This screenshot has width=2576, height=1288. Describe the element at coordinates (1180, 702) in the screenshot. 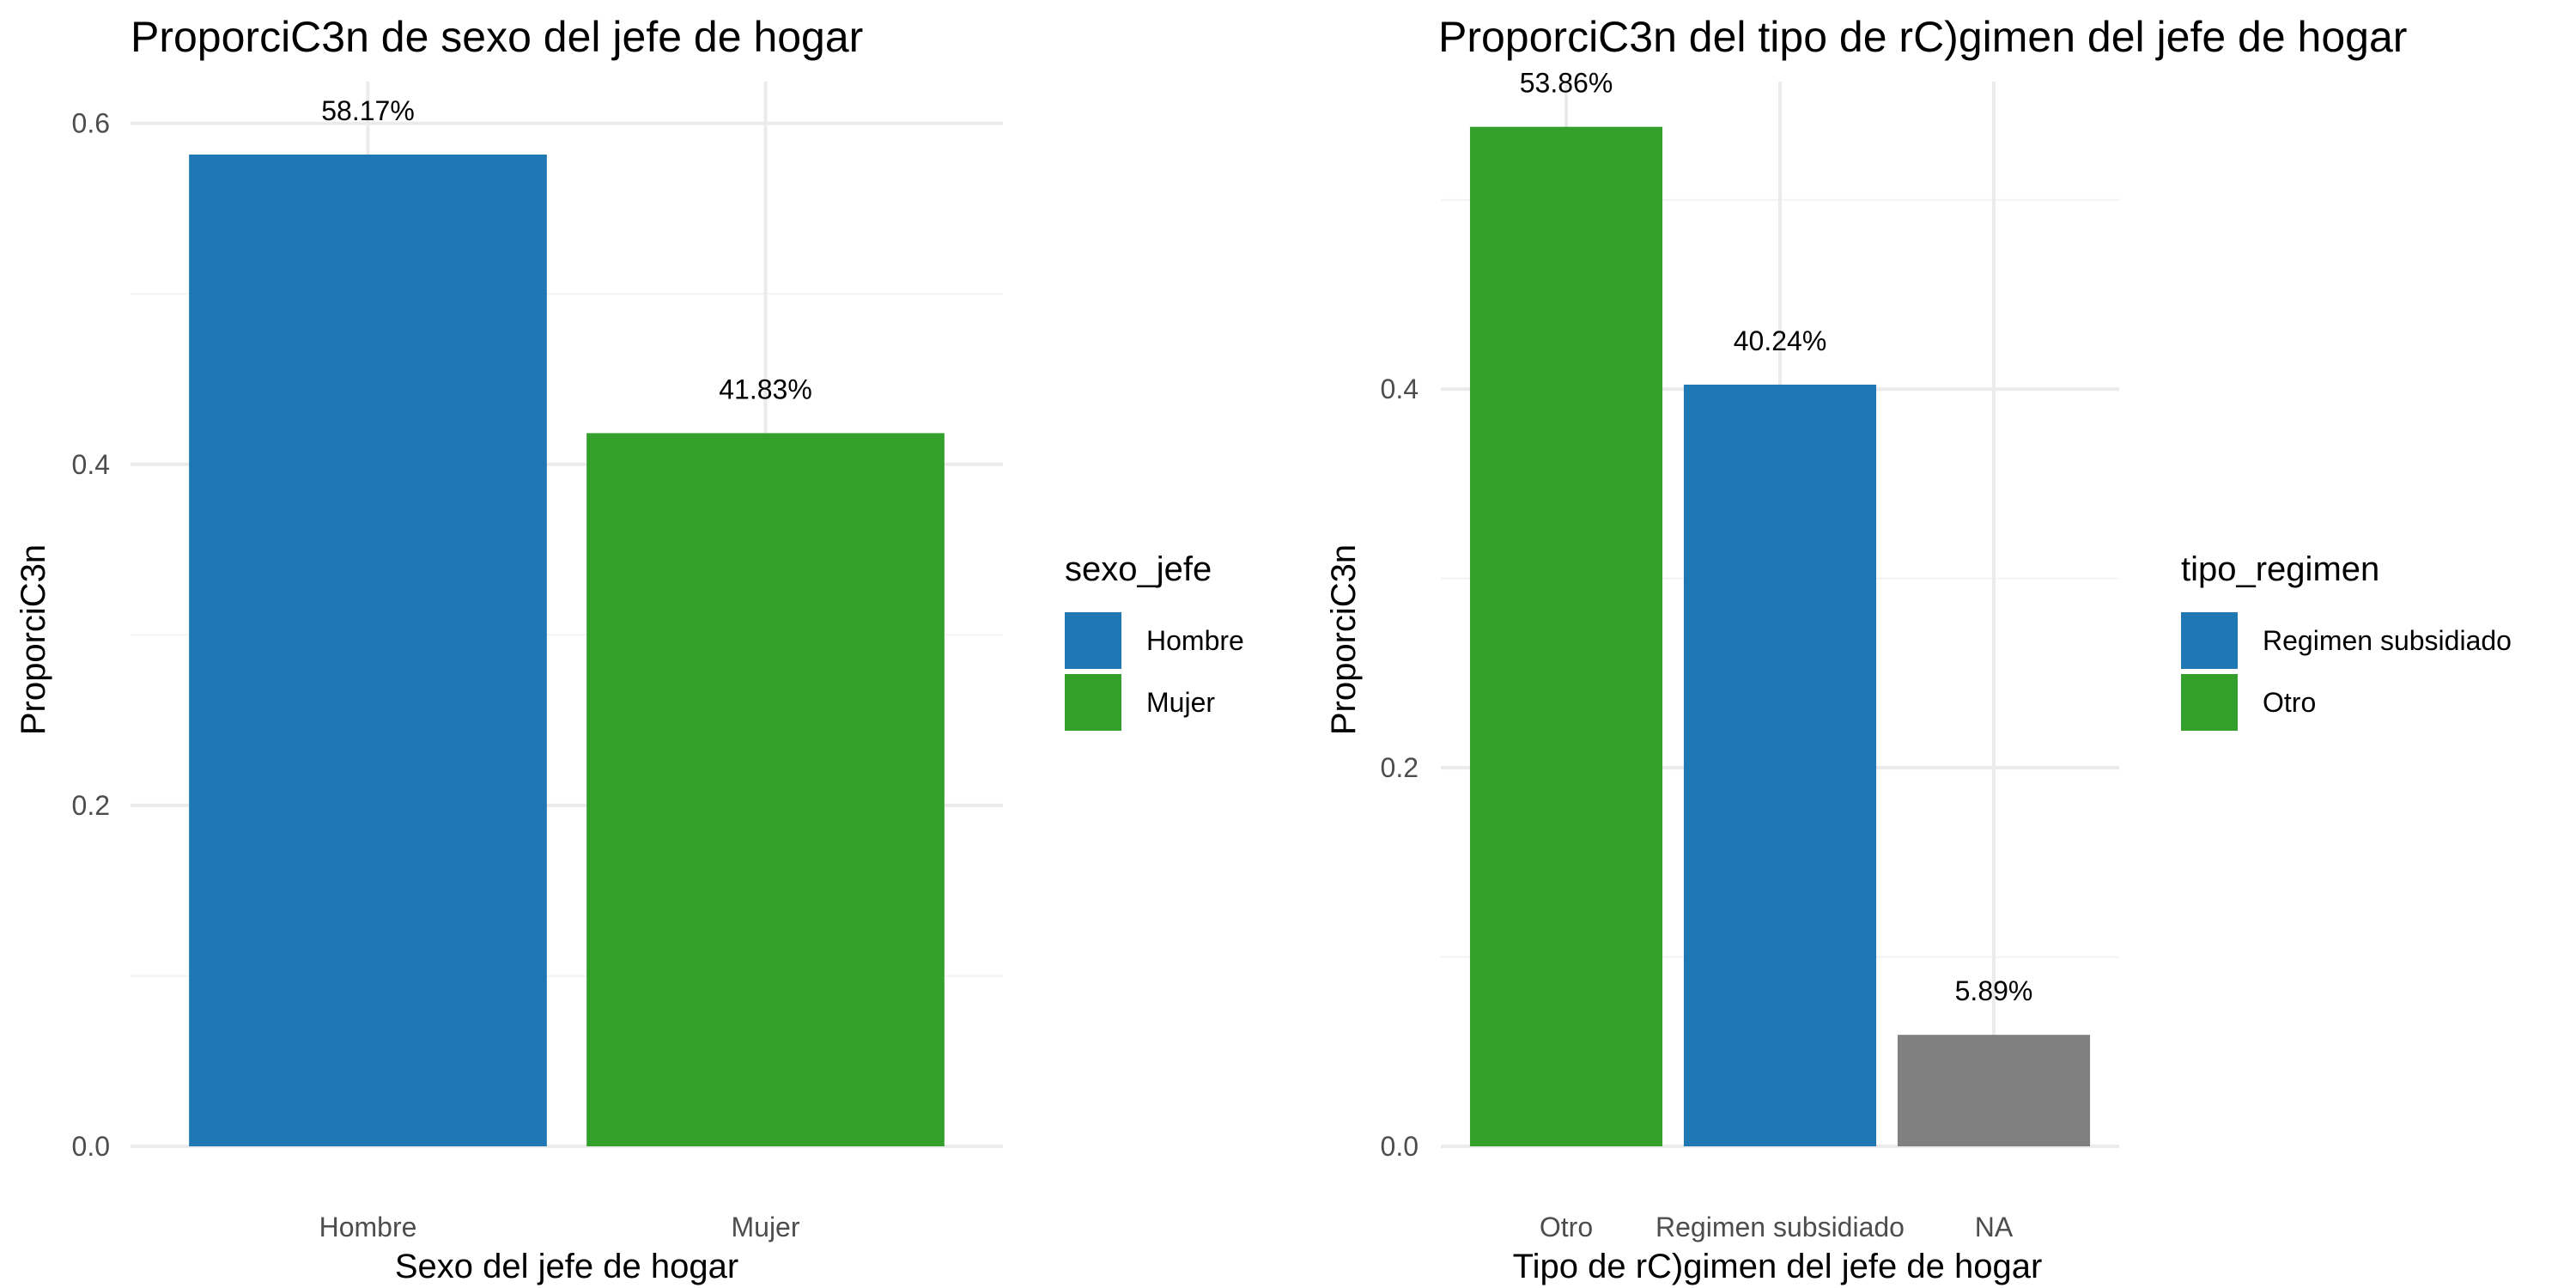

I see `legend-label: Mujer` at that location.